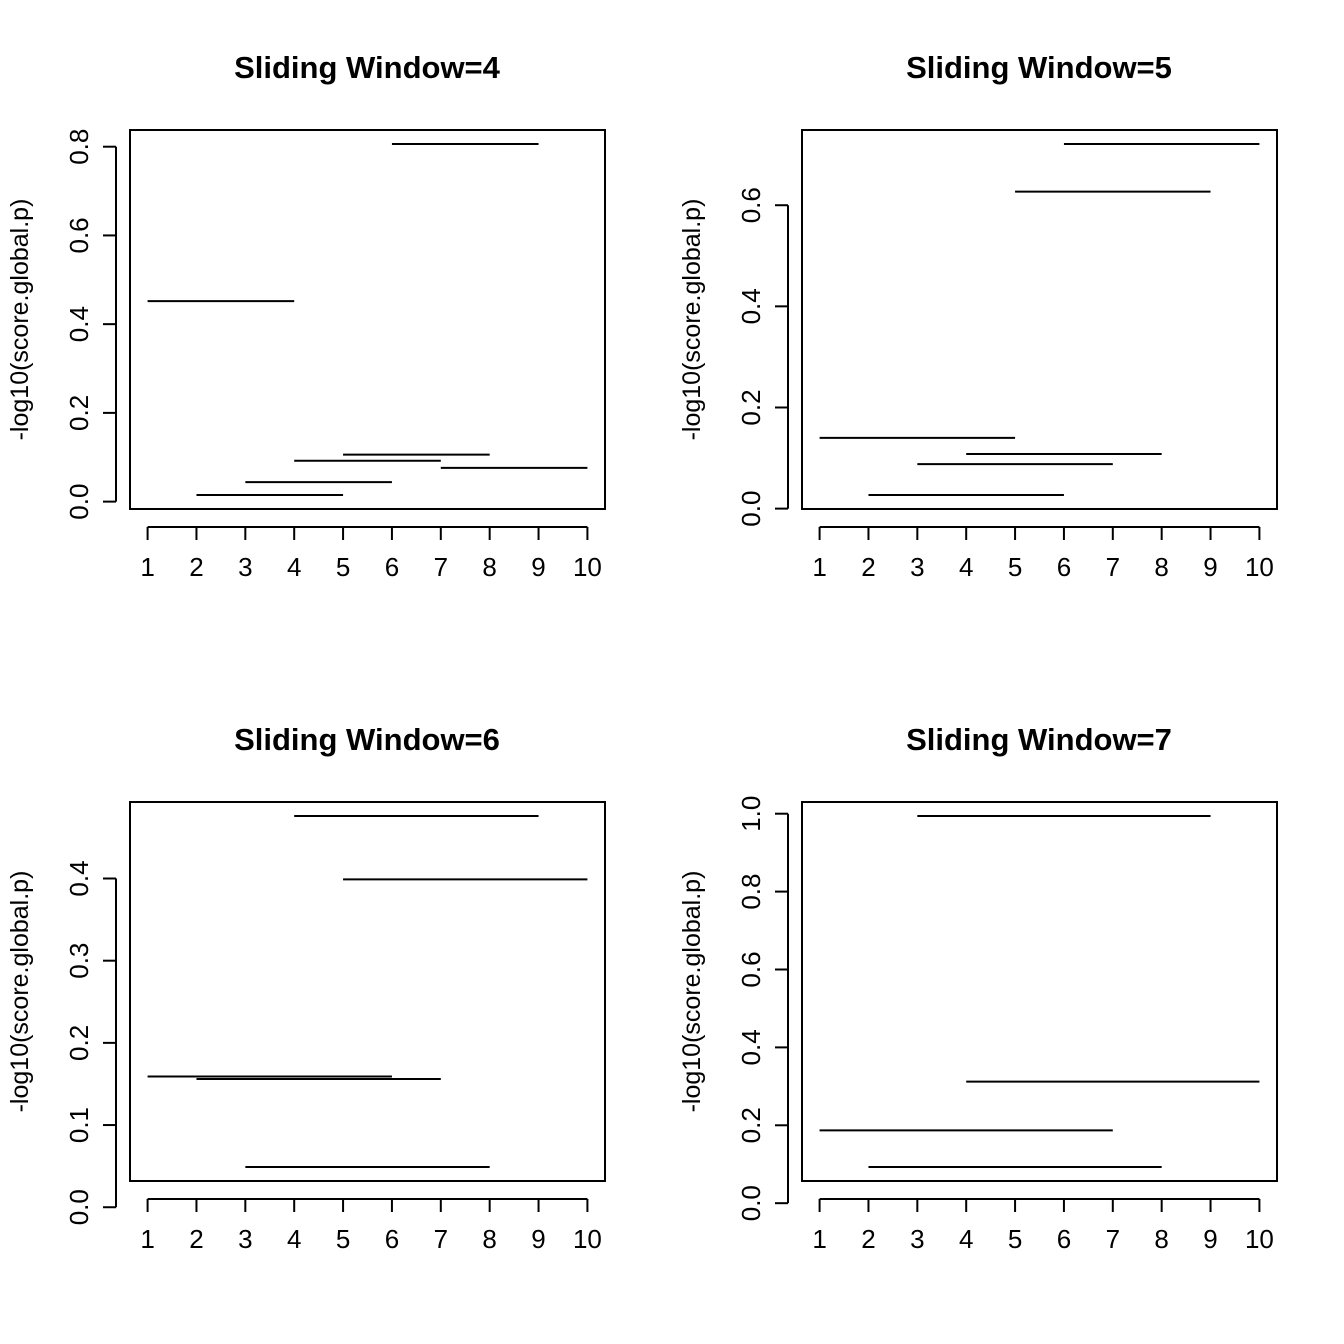  Describe the element at coordinates (367, 67) in the screenshot. I see `chart-title: Sliding Window=4` at that location.